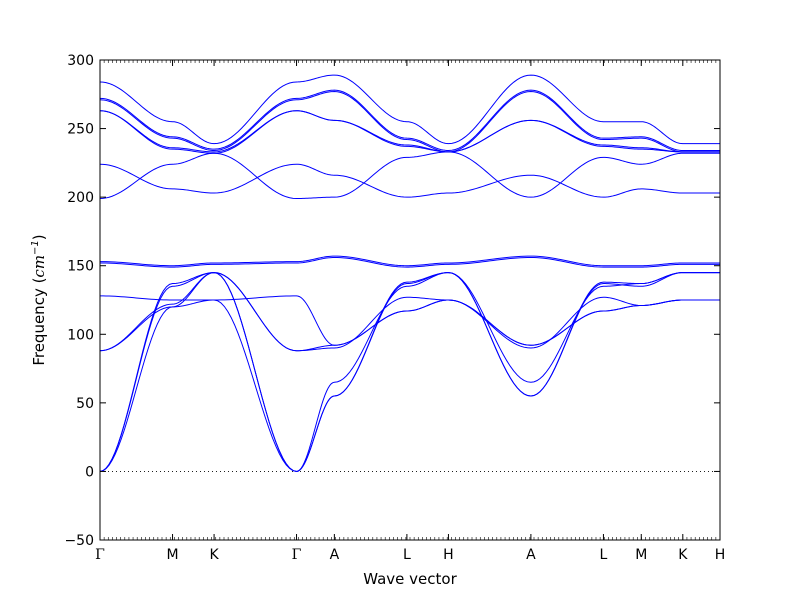 This screenshot has height=600, width=800. Describe the element at coordinates (35, 247) in the screenshot. I see `y-label-exponent: −1` at that location.